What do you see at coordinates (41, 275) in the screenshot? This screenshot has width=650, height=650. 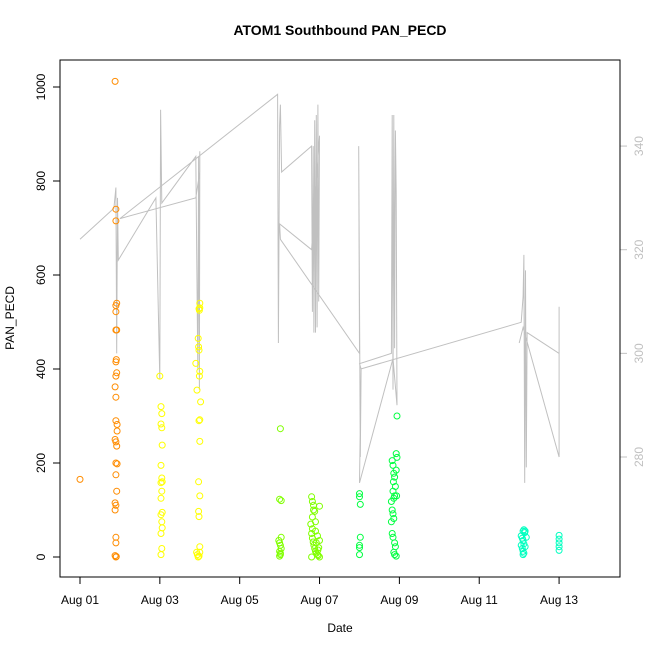 I see `y-tick-label: 600` at bounding box center [41, 275].